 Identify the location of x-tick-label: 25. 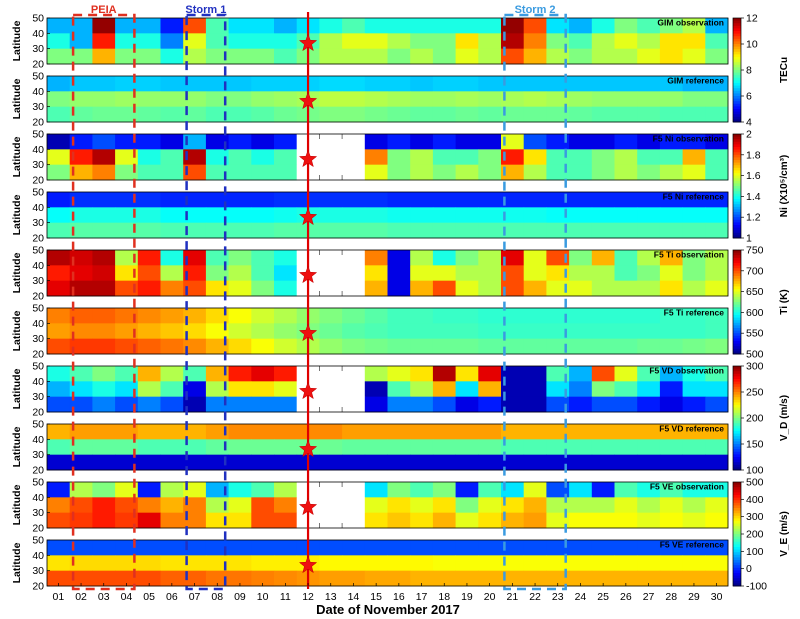
(603, 597).